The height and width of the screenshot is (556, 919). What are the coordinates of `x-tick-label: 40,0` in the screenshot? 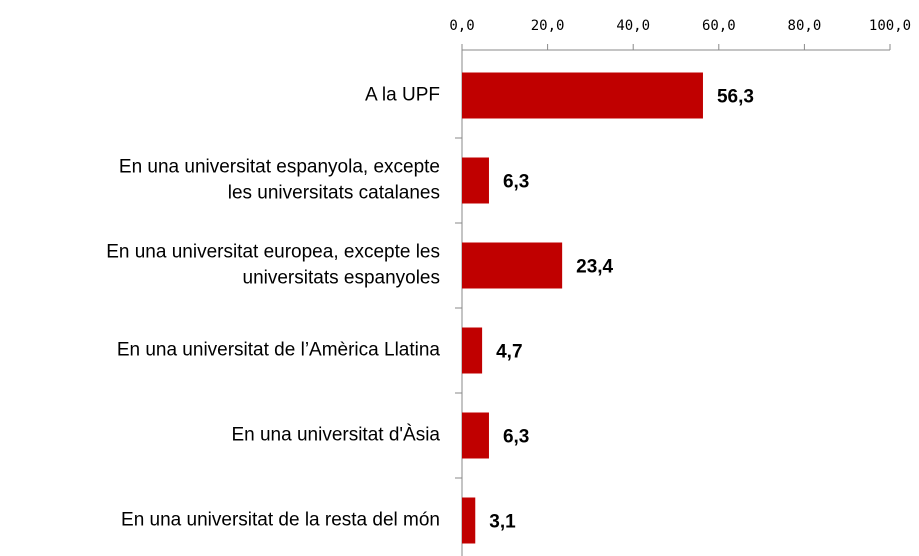 It's located at (633, 26).